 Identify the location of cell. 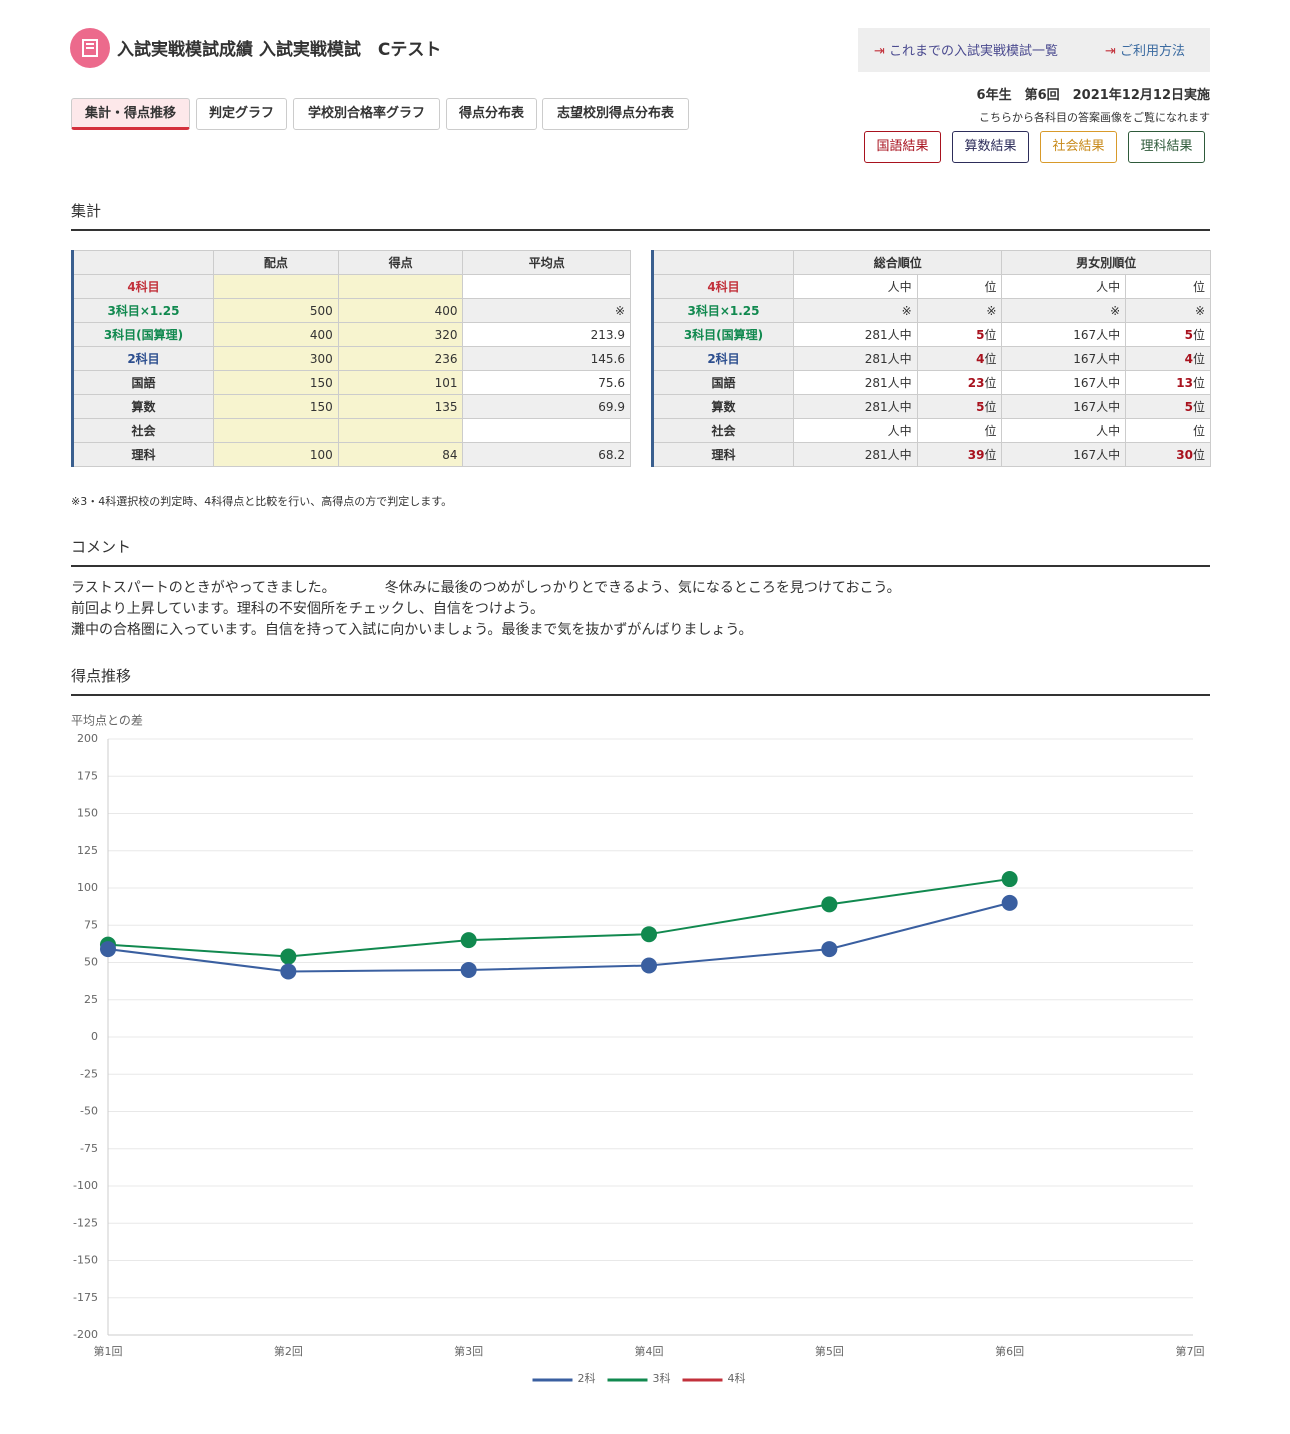
(546, 286).